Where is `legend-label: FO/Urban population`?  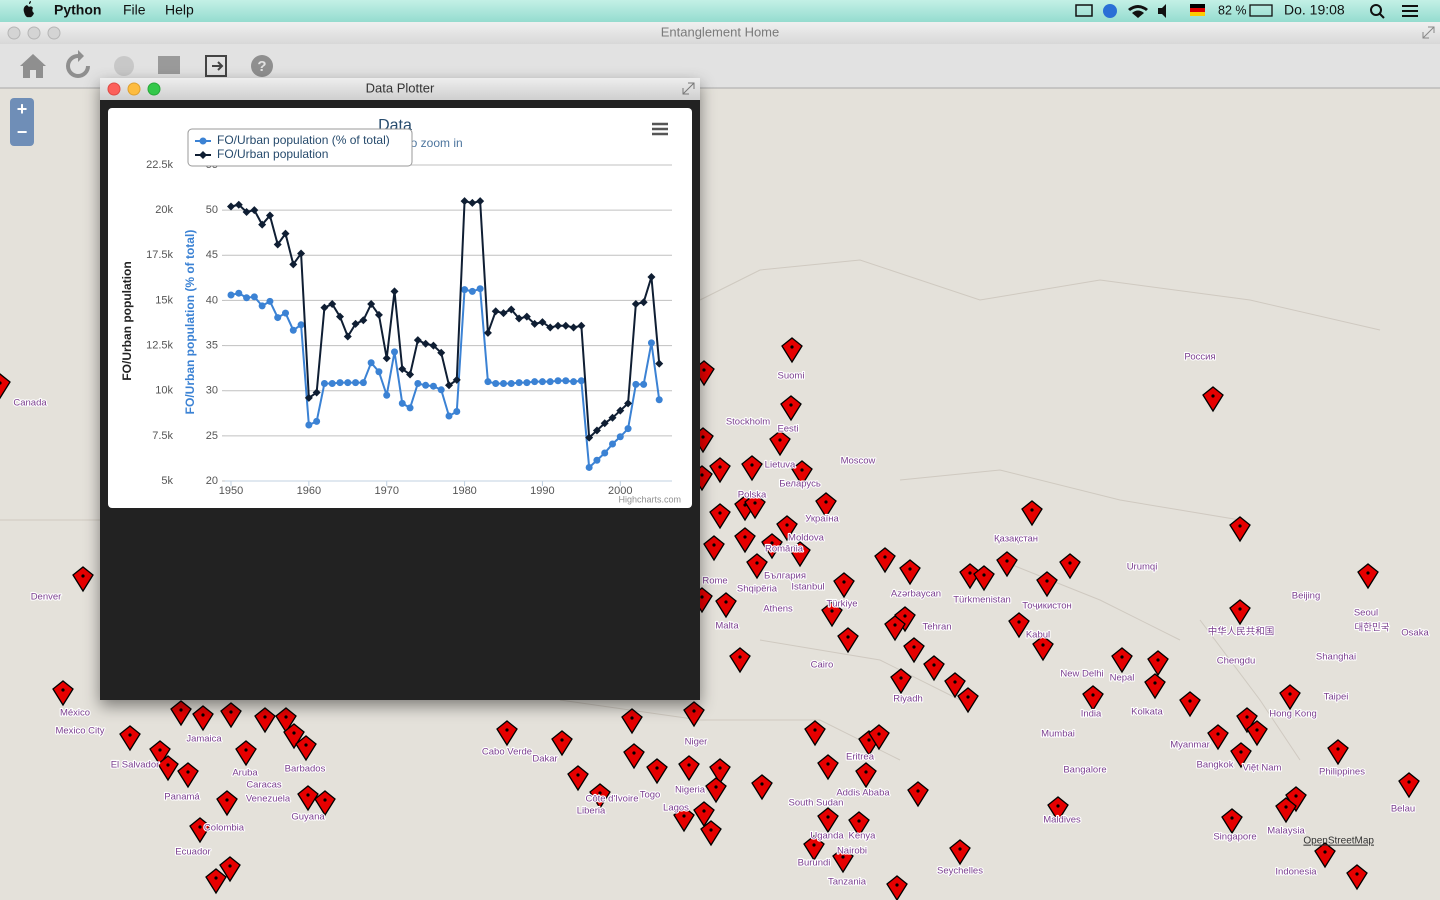 legend-label: FO/Urban population is located at coordinates (272, 154).